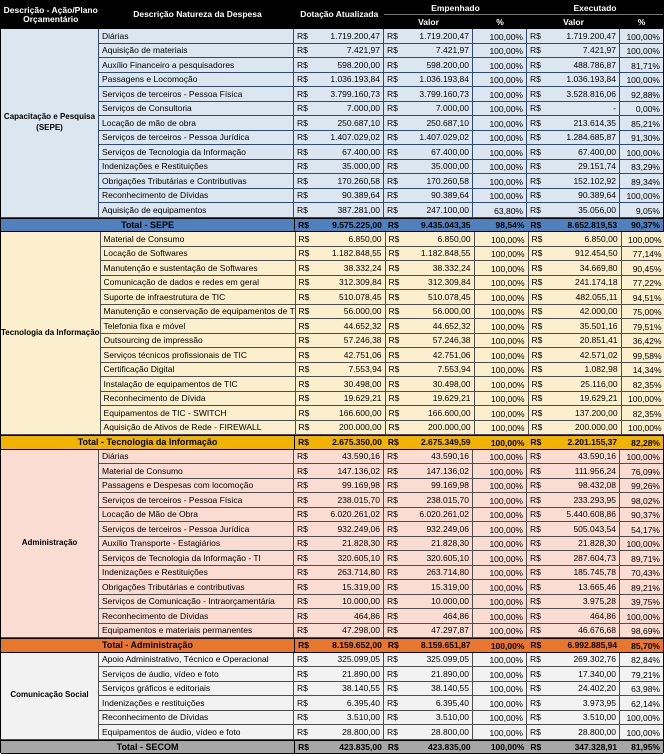 The image size is (664, 754). I want to click on header-section-column: Descrição - Ação/Plano Orçamentário, so click(50, 15).